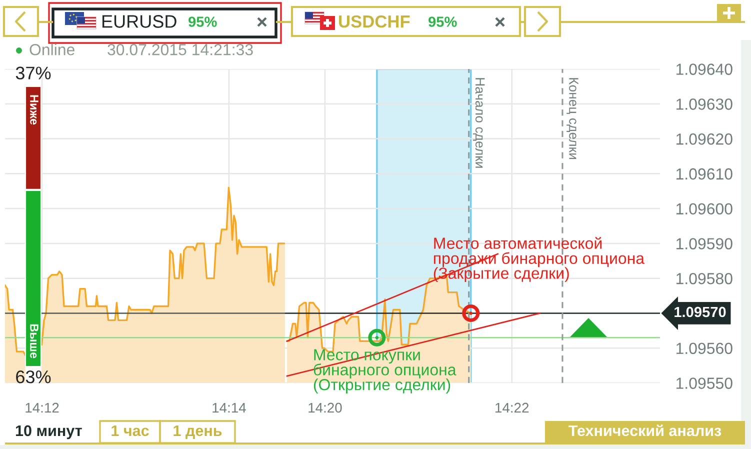 This screenshot has height=449, width=751. I want to click on ref-line-label: 1.09570, so click(700, 312).